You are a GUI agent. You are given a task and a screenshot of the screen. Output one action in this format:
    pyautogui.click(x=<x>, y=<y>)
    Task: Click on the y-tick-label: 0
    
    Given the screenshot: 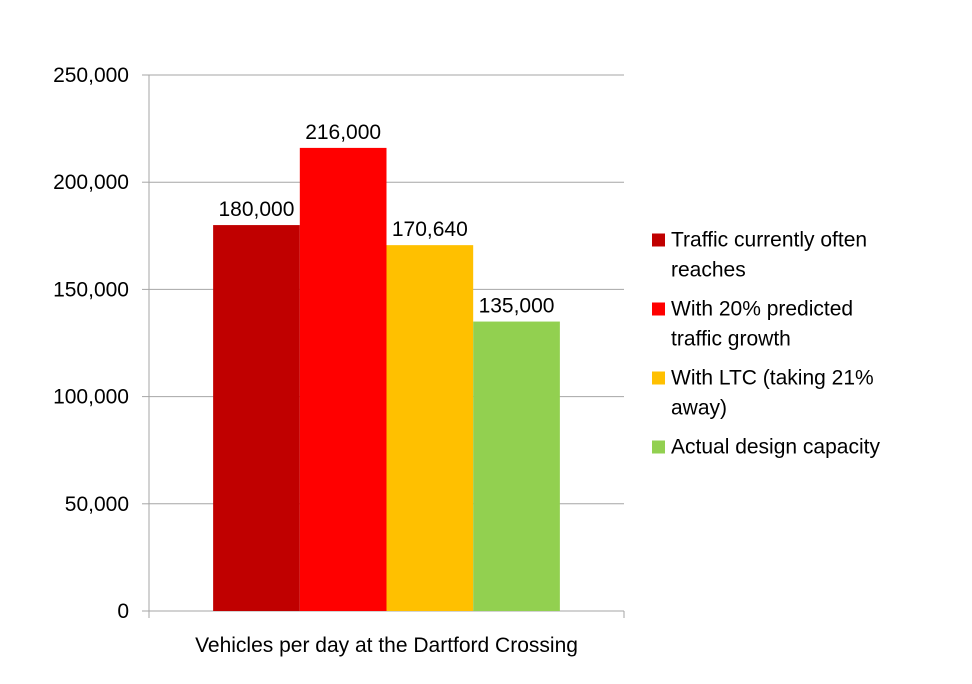 What is the action you would take?
    pyautogui.click(x=123, y=611)
    